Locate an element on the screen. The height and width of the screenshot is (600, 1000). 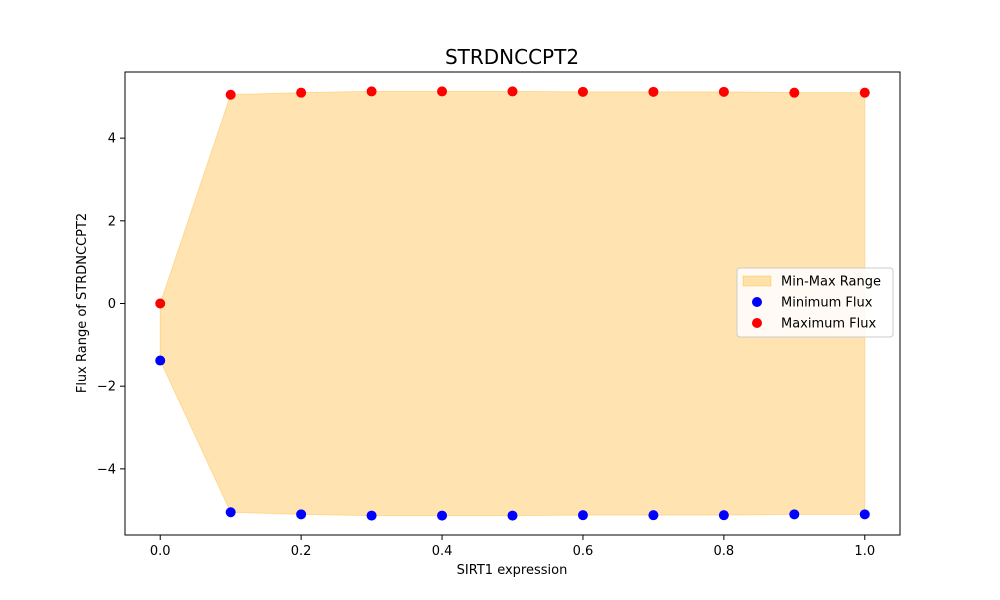
x-tick-label: 0.2 is located at coordinates (301, 551).